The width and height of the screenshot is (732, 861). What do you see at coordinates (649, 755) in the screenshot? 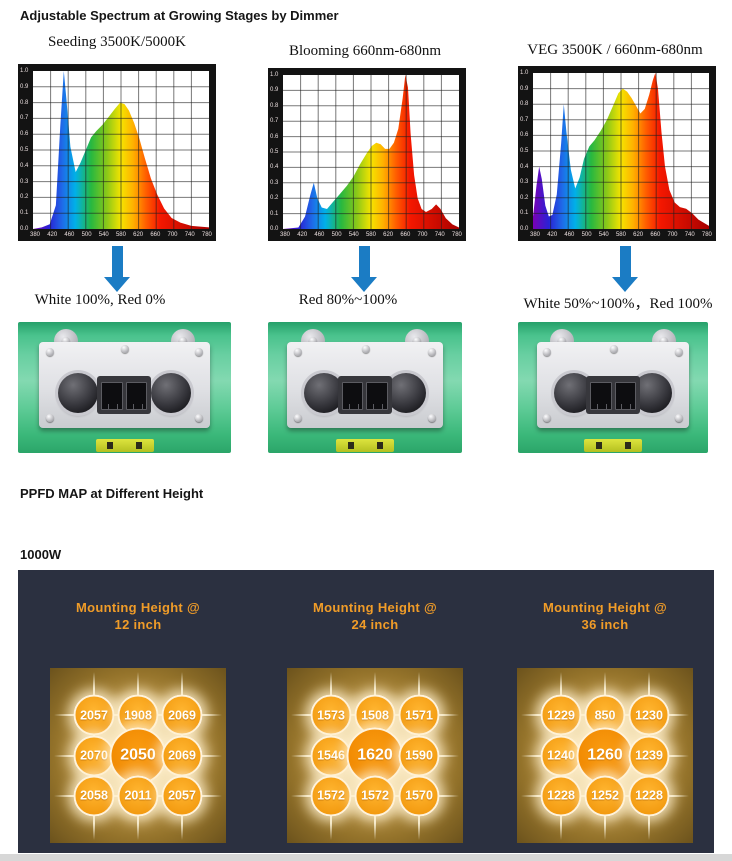
I see `ppfd-value: 1239` at bounding box center [649, 755].